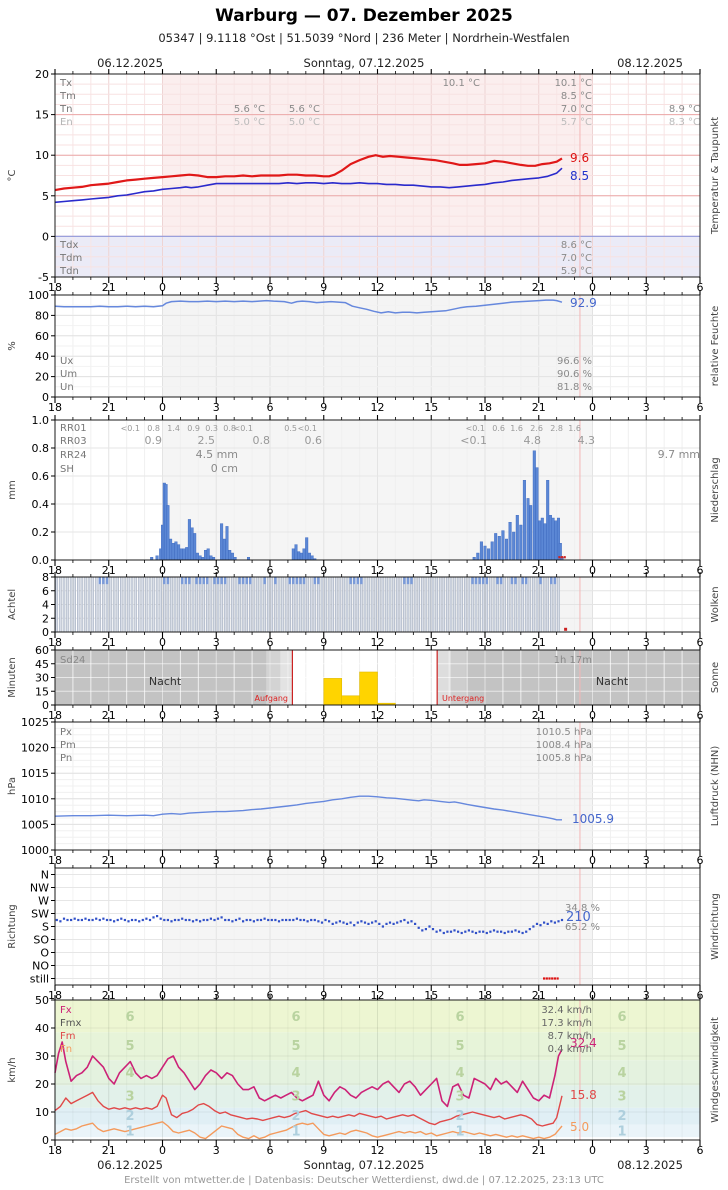  Describe the element at coordinates (364, 63) in the screenshot. I see `date-top-center: Sonntag, 07.12.2025` at that location.